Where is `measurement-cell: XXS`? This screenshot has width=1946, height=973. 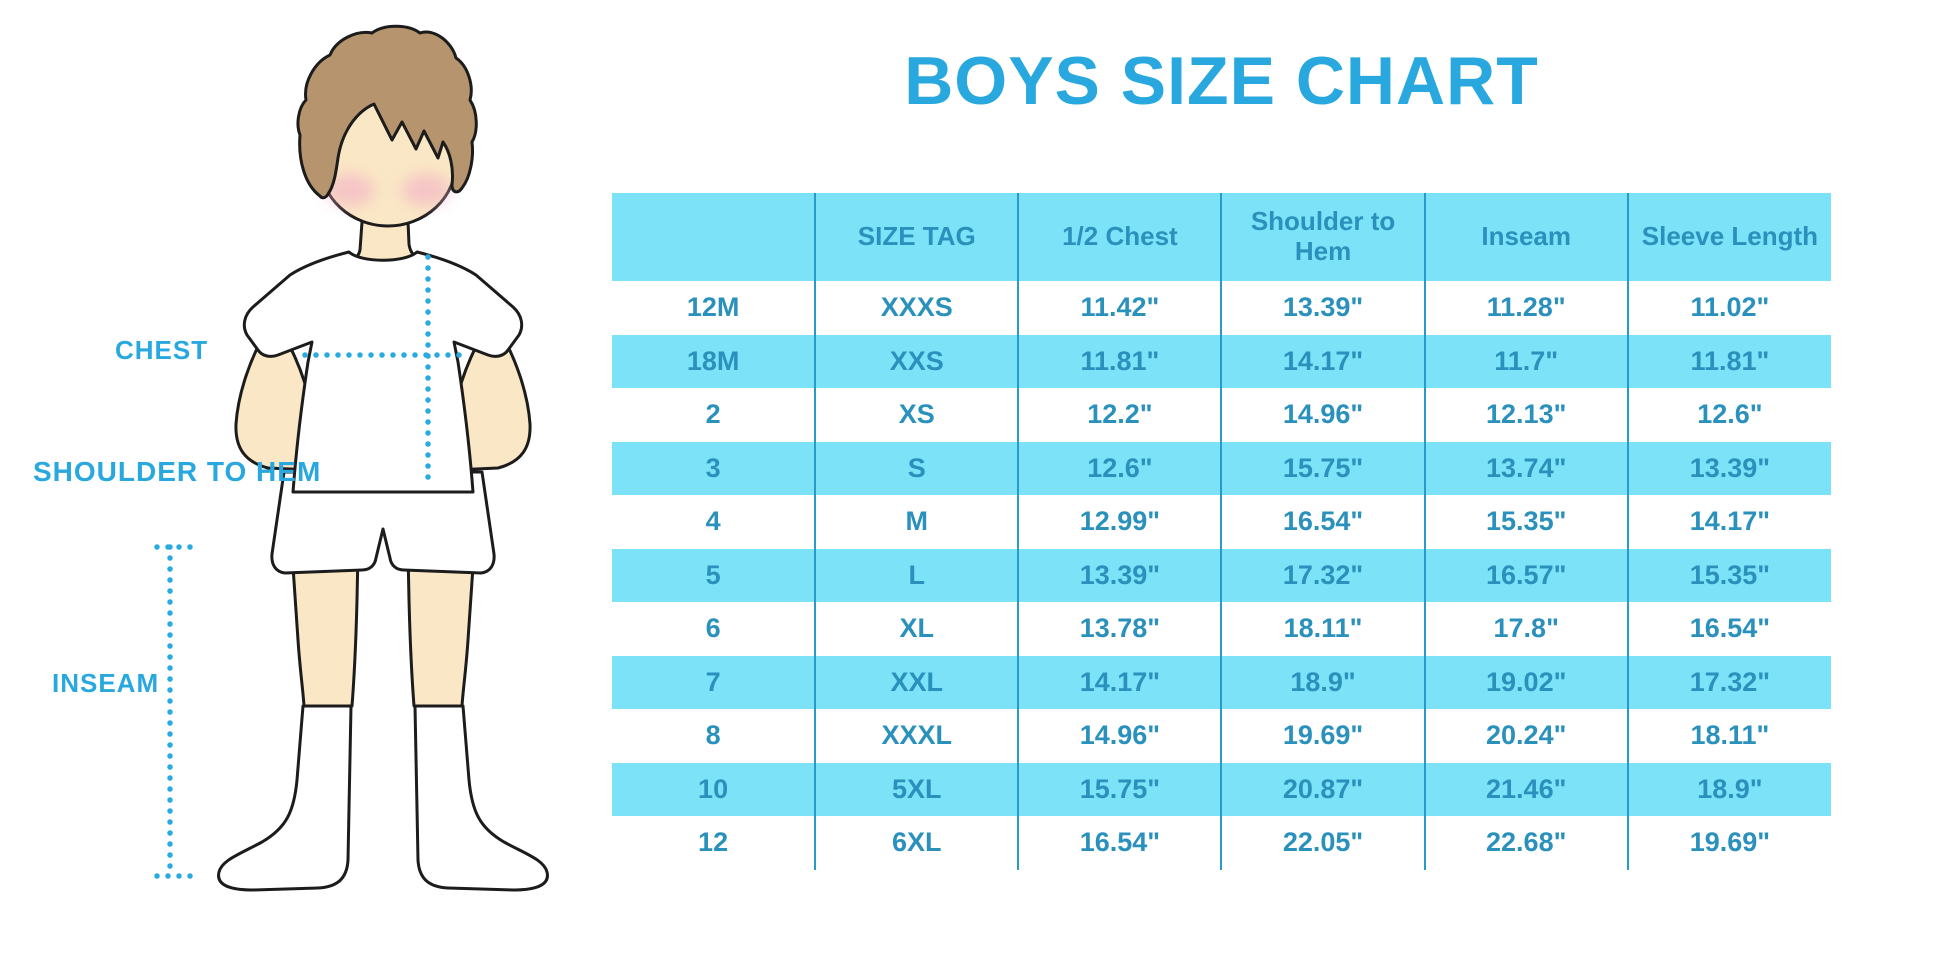 measurement-cell: XXS is located at coordinates (916, 361).